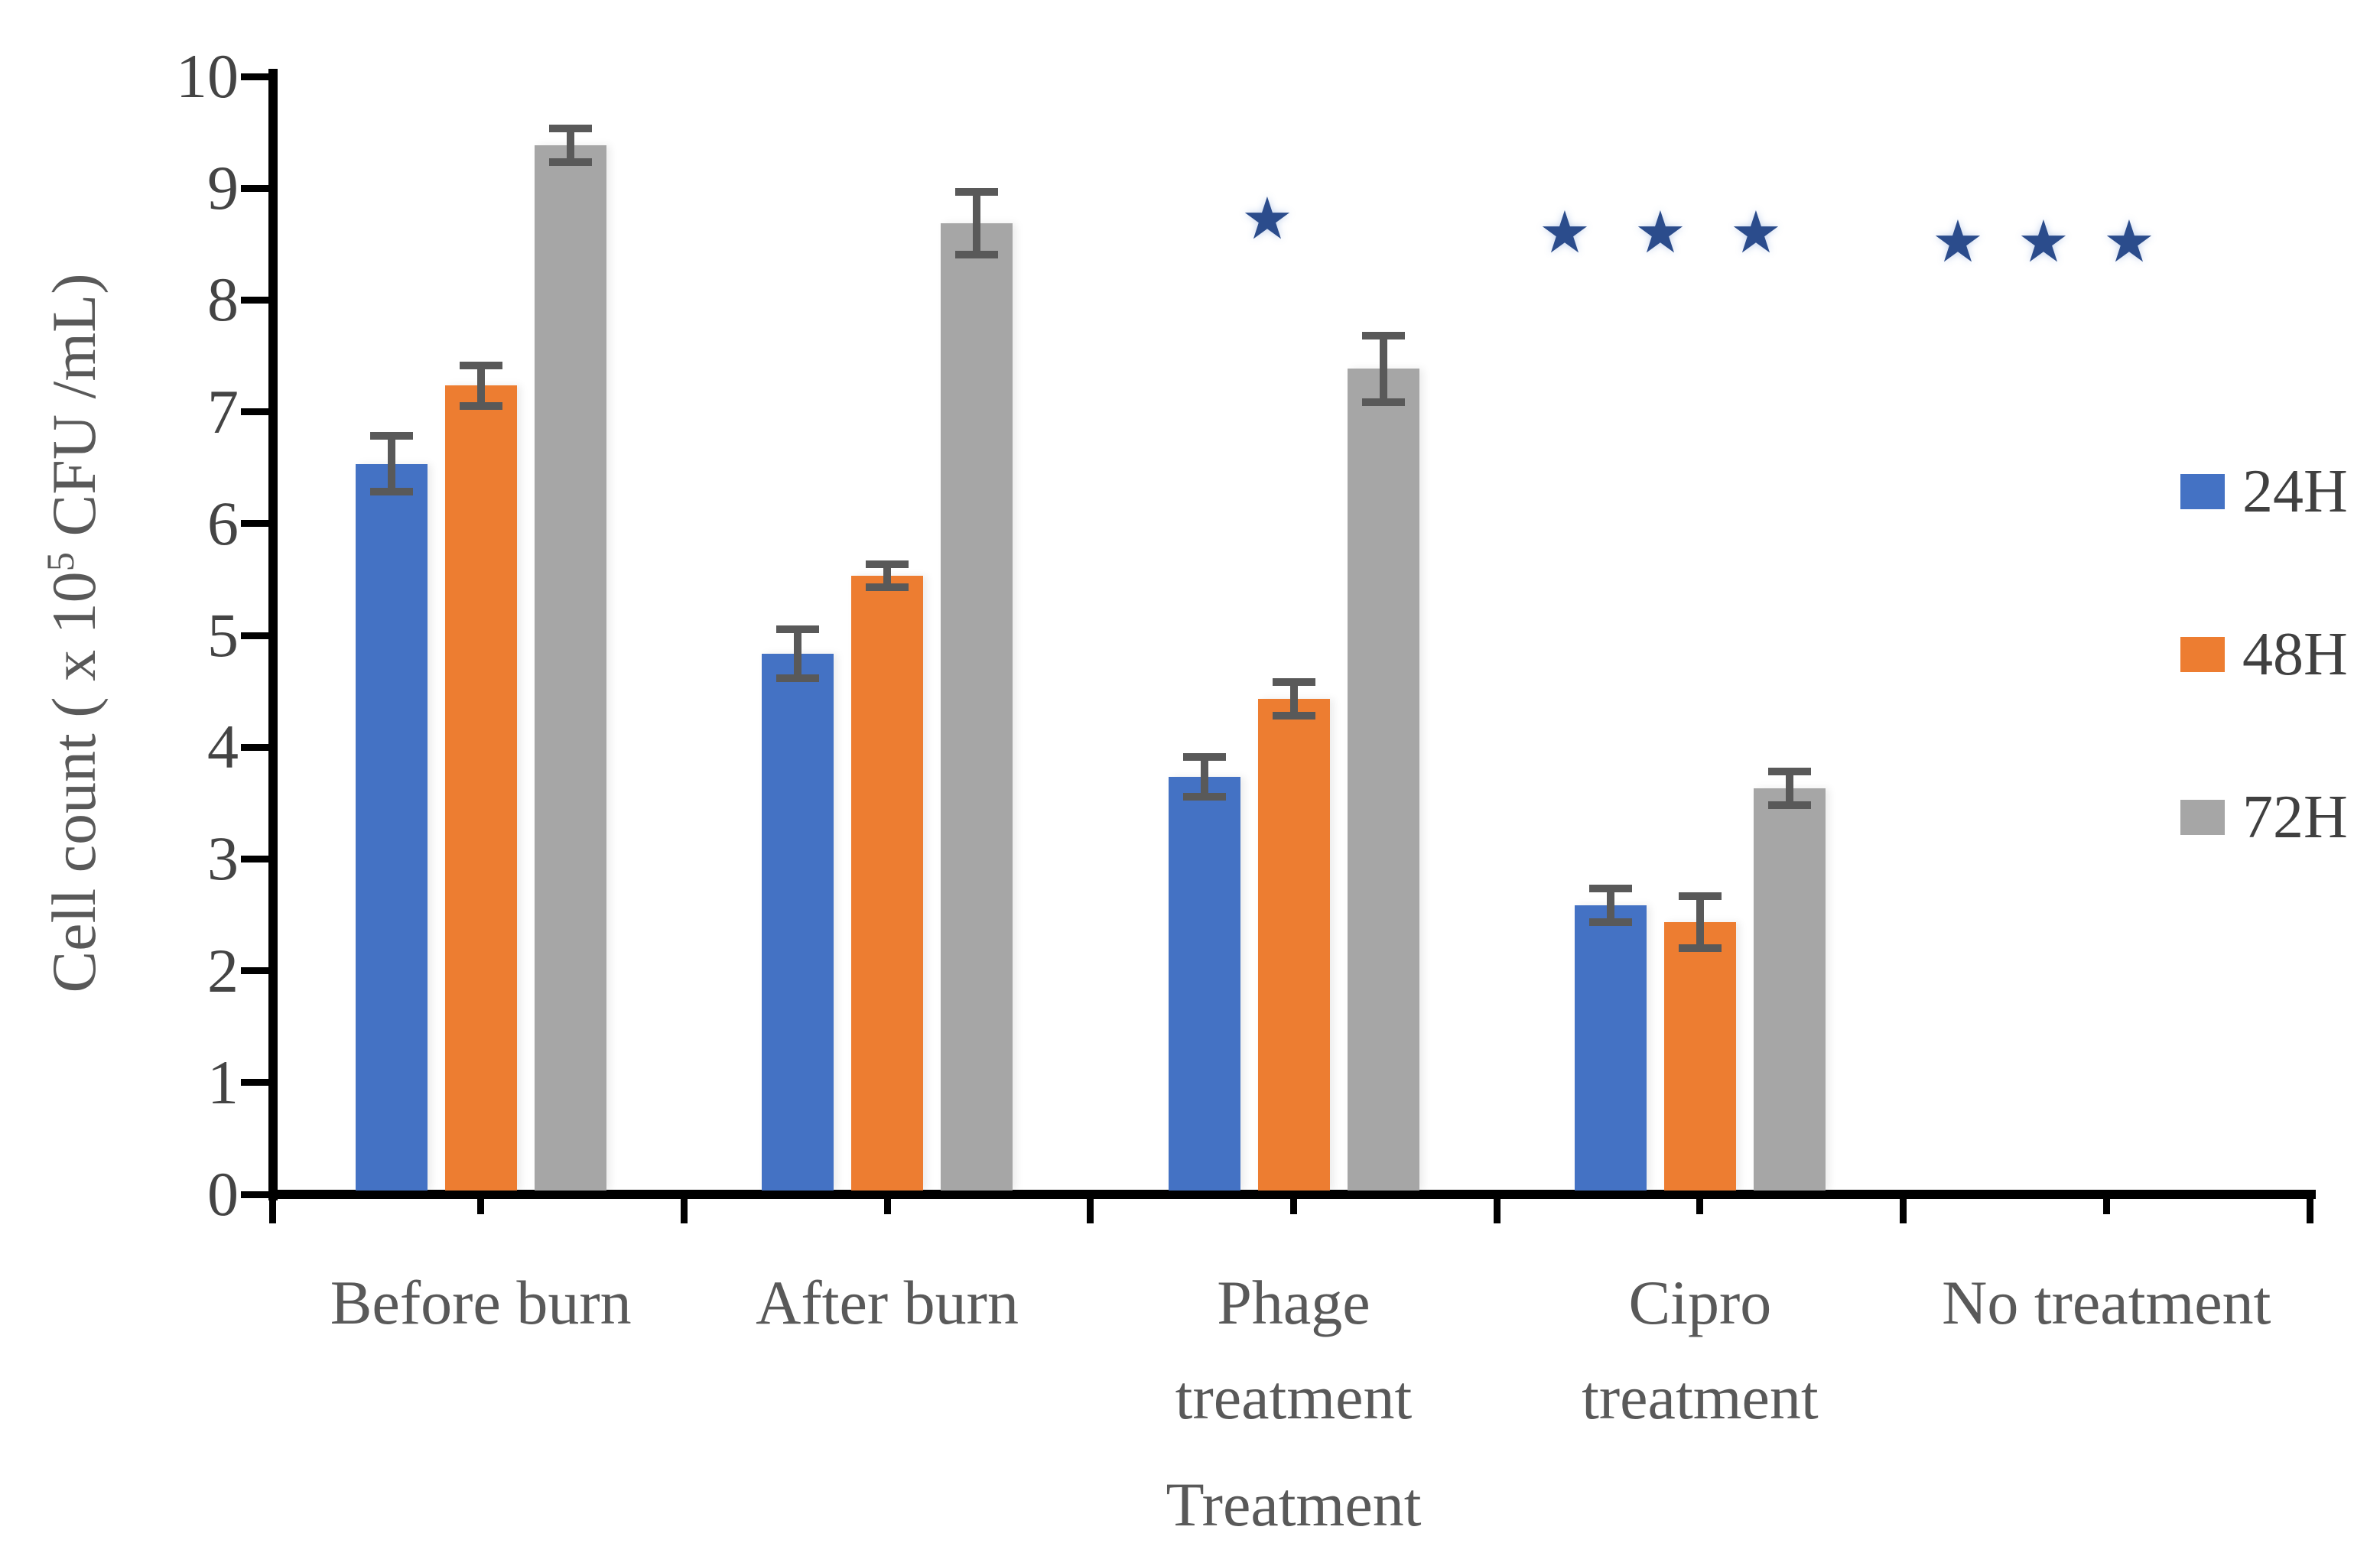  What do you see at coordinates (223, 858) in the screenshot?
I see `y-axis-tick-label: 3` at bounding box center [223, 858].